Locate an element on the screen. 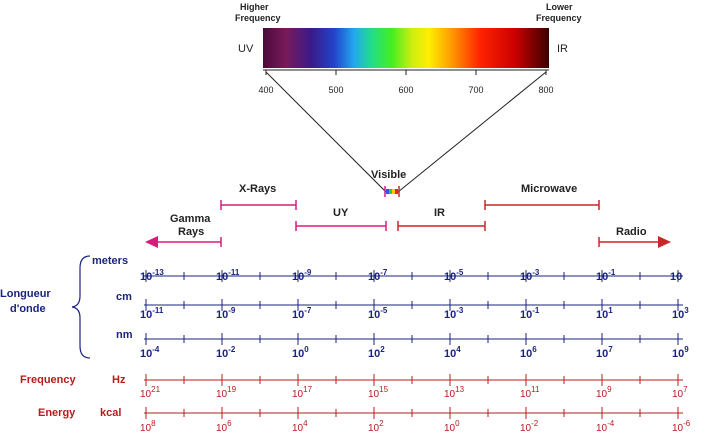 This screenshot has width=705, height=437. tick-exponent: 9 is located at coordinates (609, 389).